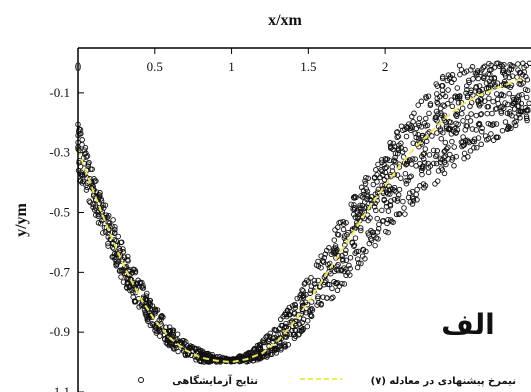  I want to click on x-tick-label: 1, so click(231, 66).